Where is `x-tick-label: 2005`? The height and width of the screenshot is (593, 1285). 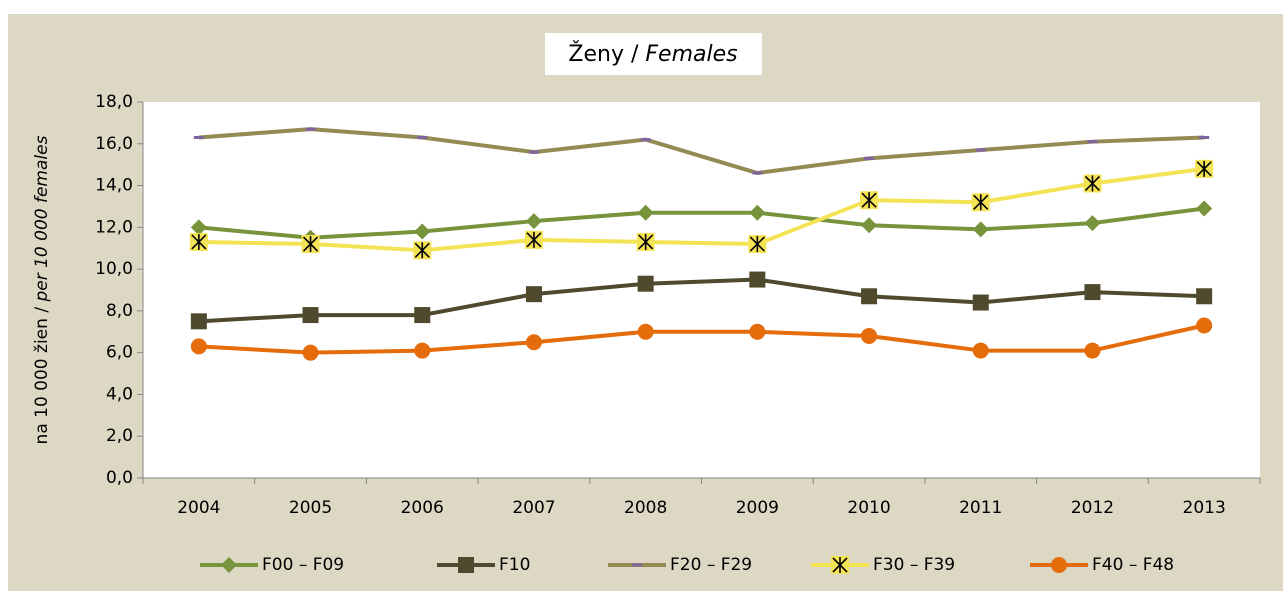
x-tick-label: 2005 is located at coordinates (310, 508).